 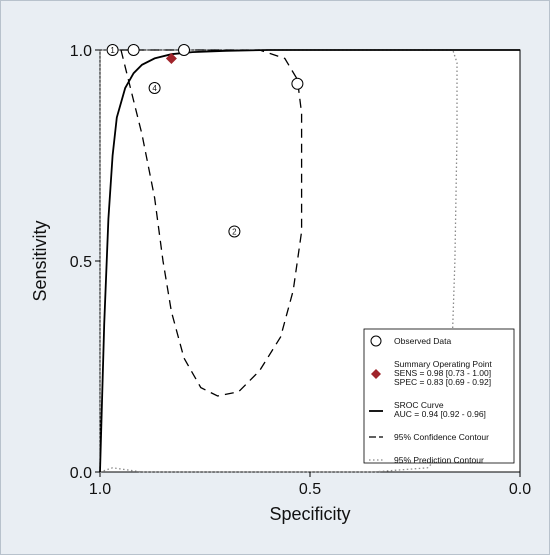 I want to click on legend-entry-text: SROC Curve, so click(x=419, y=405).